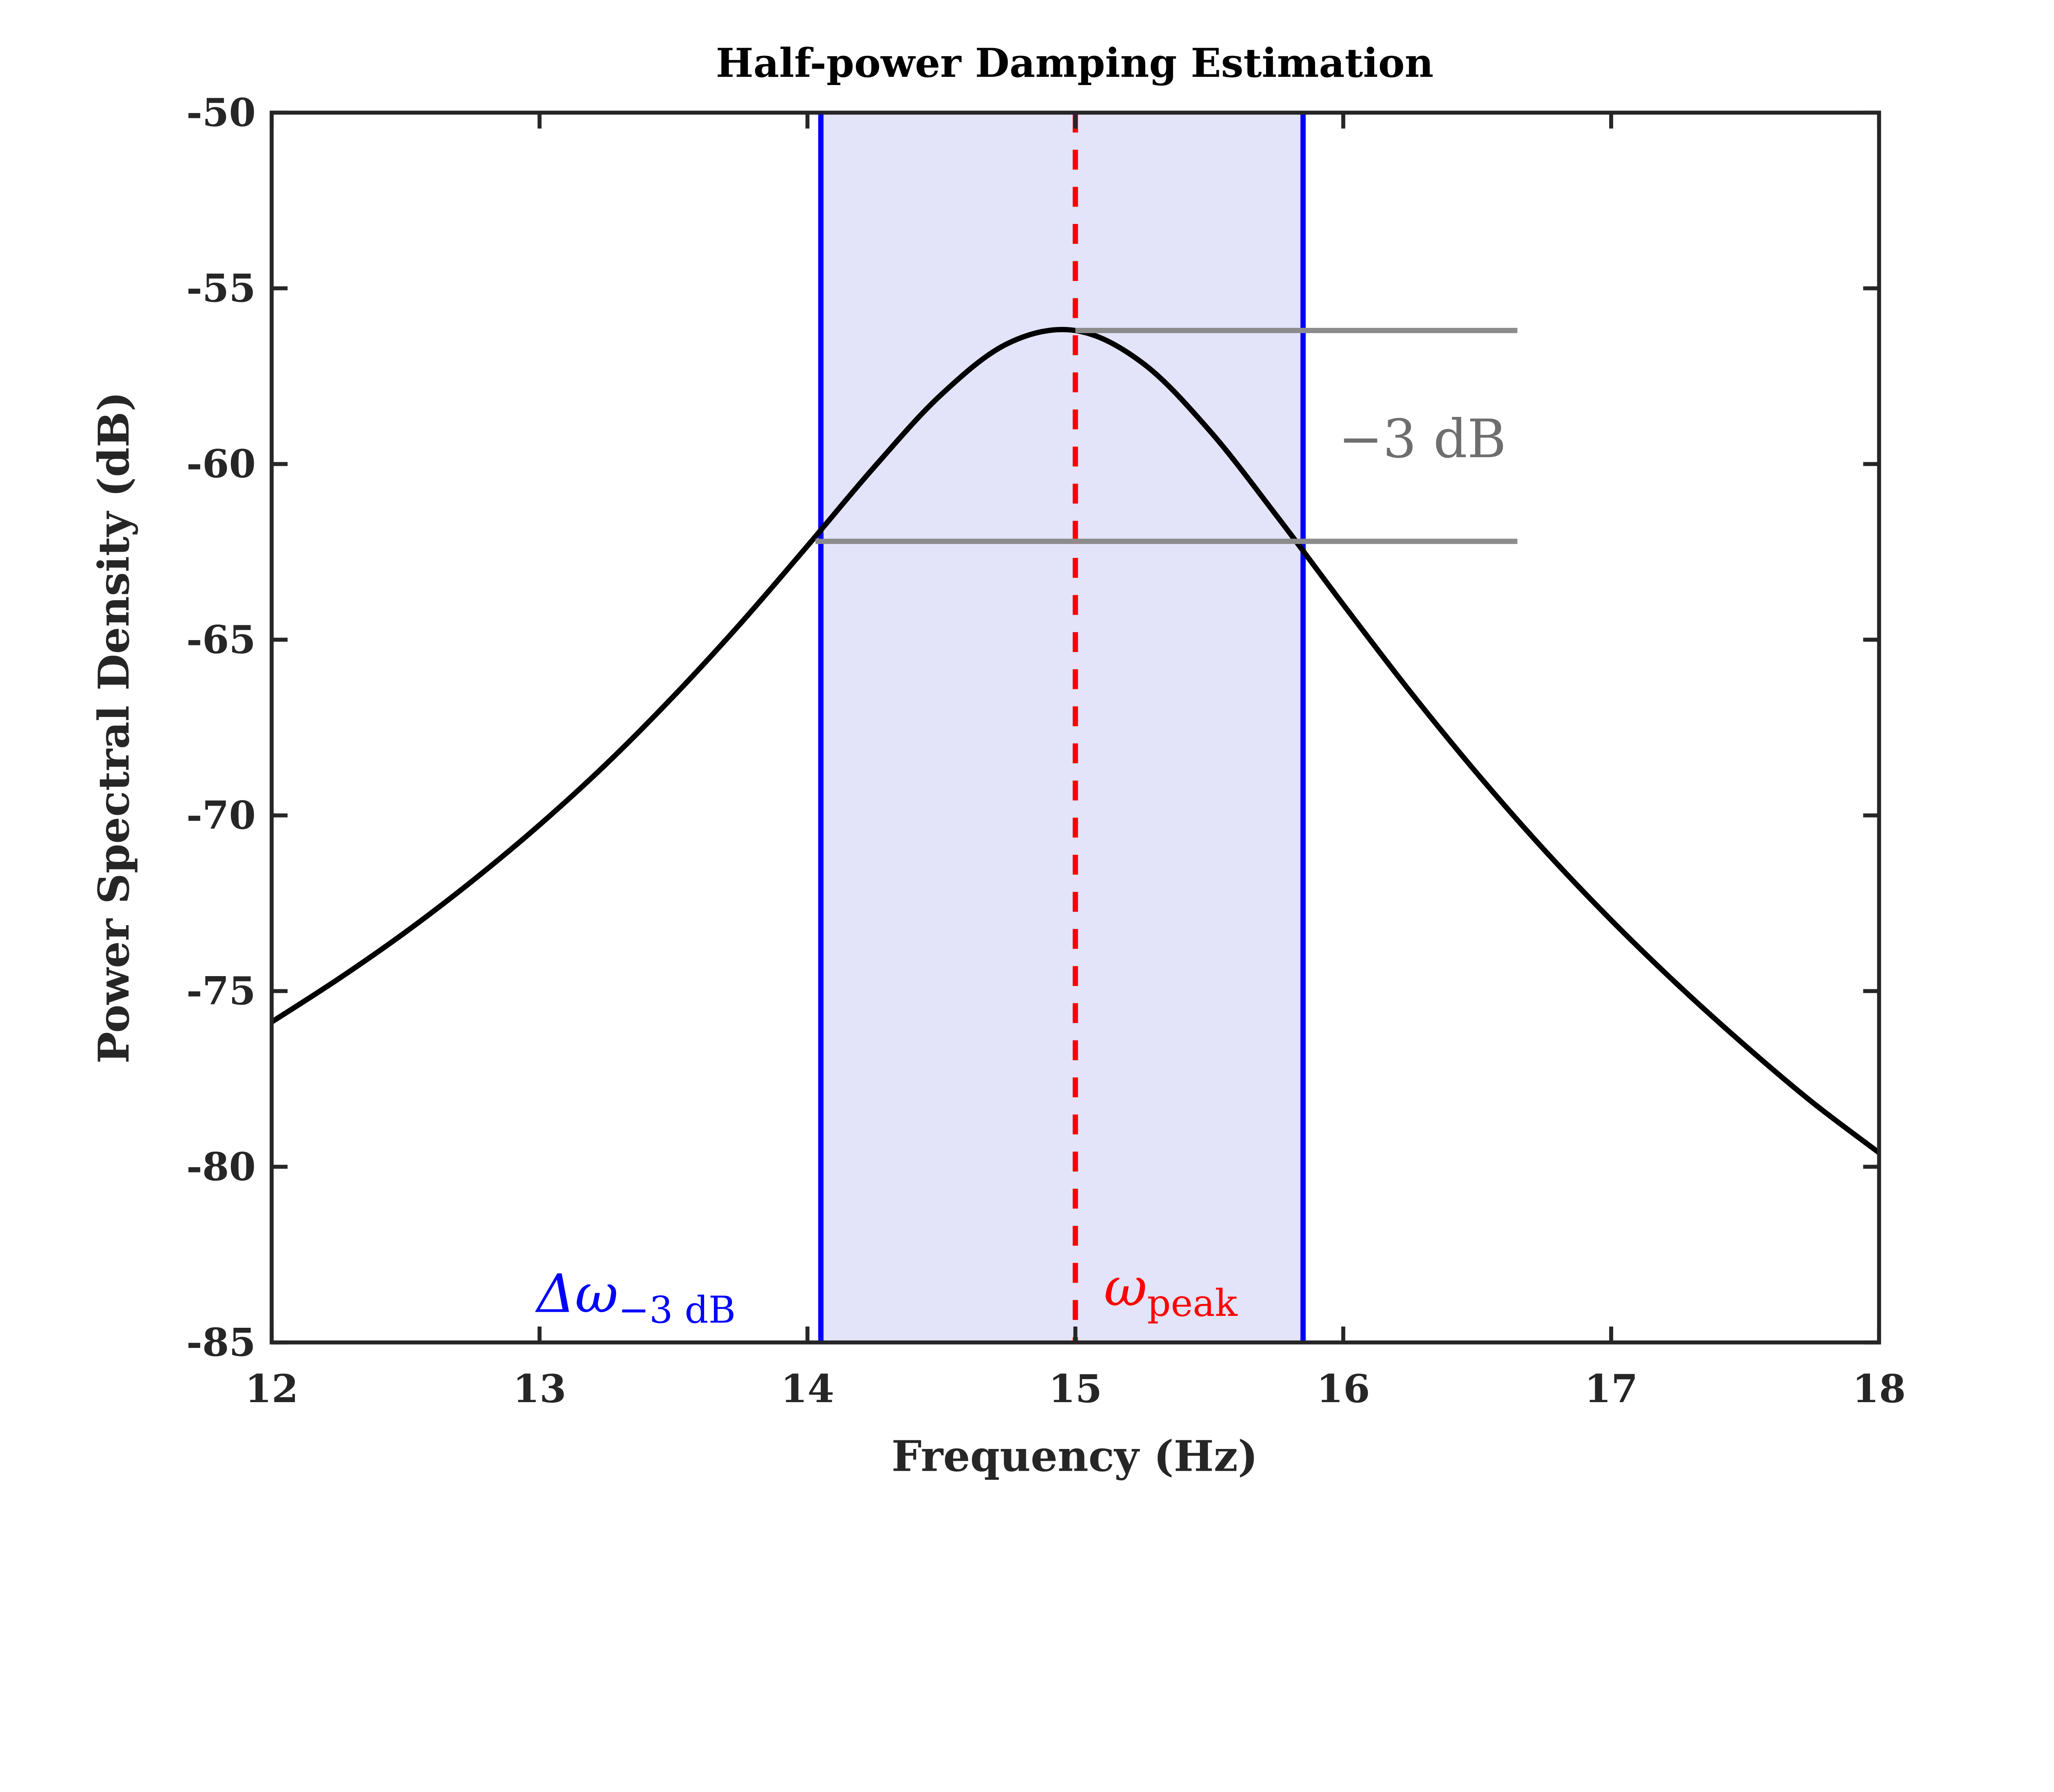  Describe the element at coordinates (1422, 439) in the screenshot. I see `minus-3db-label: −3 dB` at that location.